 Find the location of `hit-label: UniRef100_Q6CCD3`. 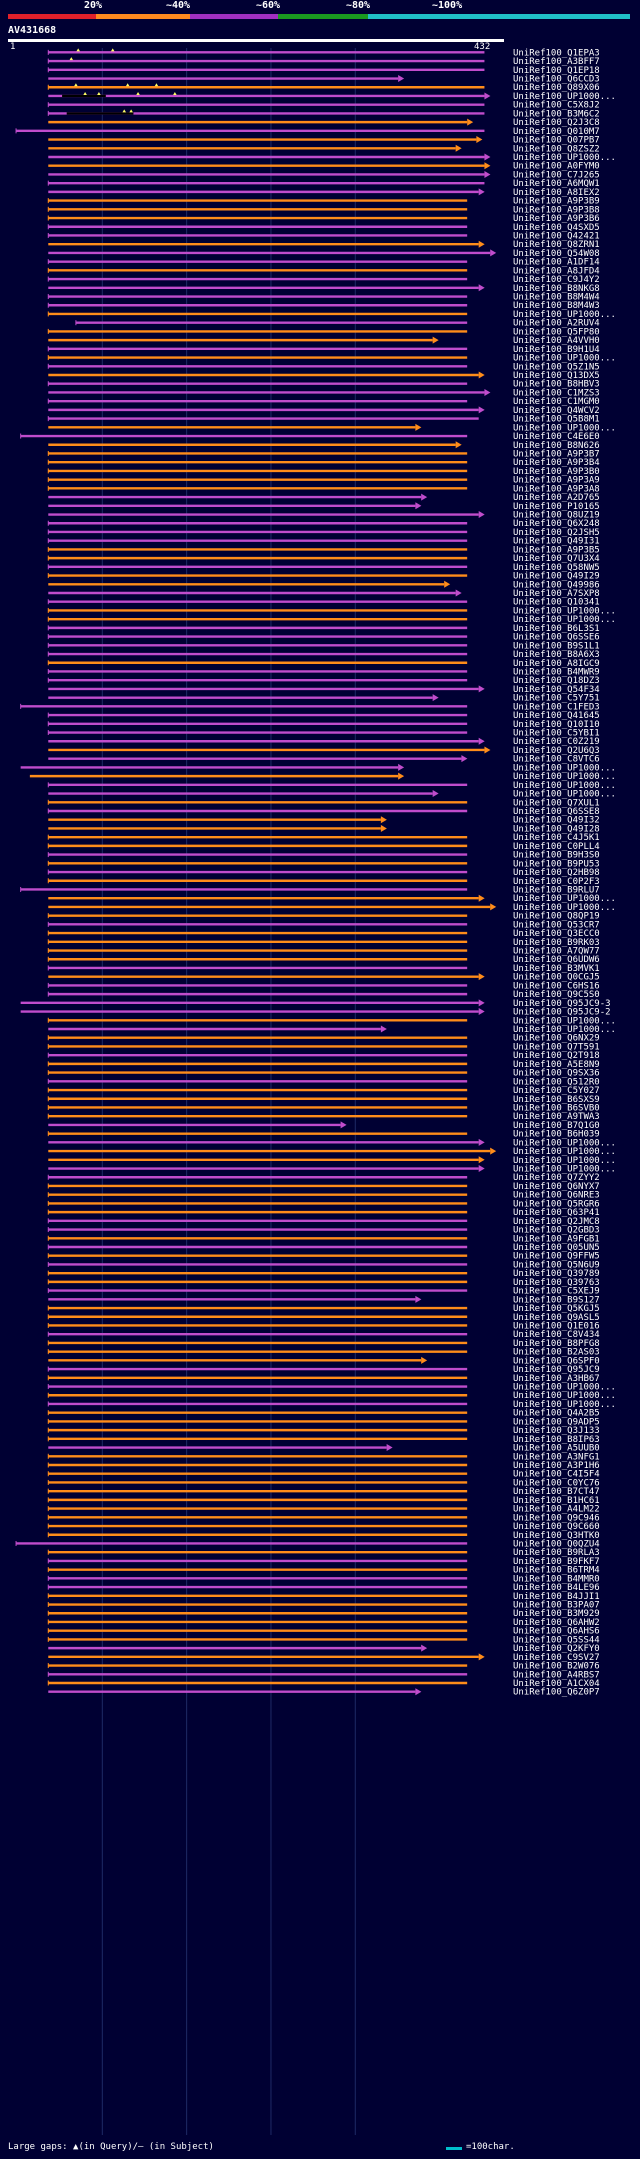

hit-label: UniRef100_Q6CCD3 is located at coordinates (556, 80).